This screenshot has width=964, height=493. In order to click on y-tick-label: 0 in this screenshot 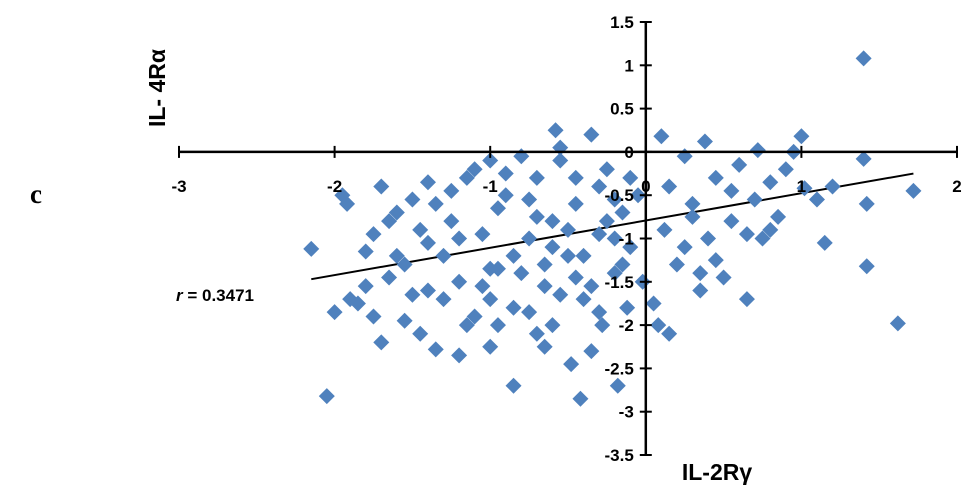, I will do `click(628, 152)`.